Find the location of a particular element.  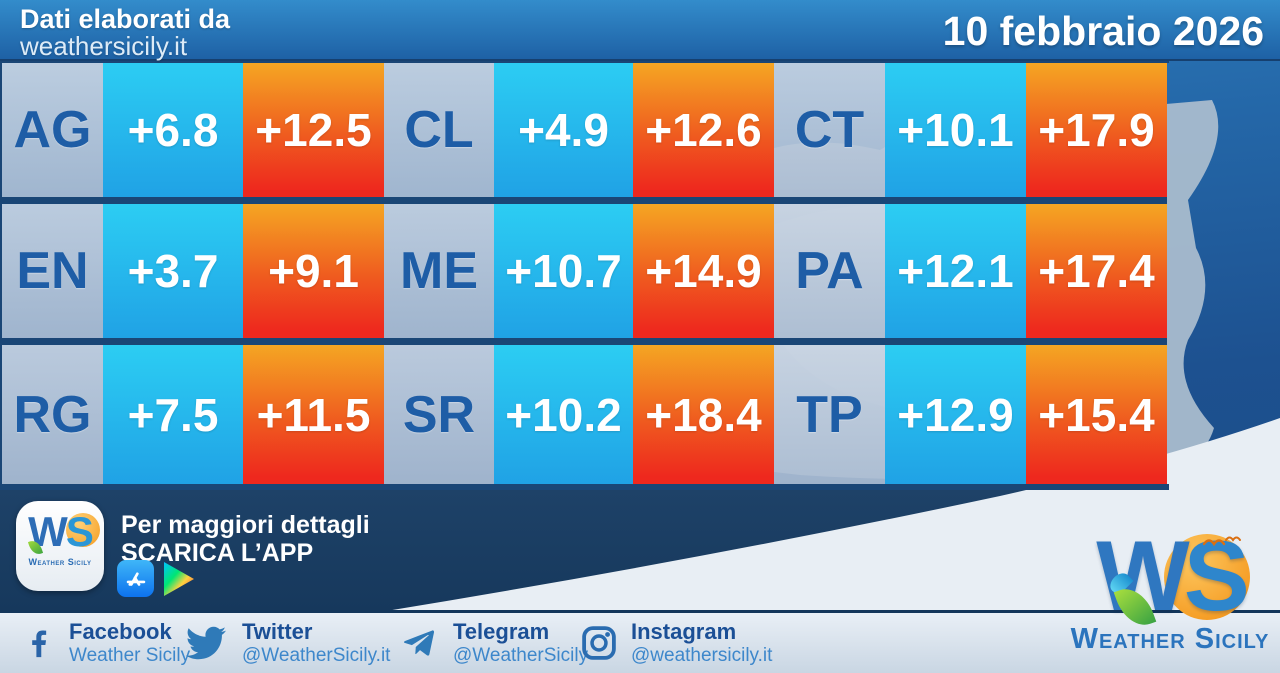

social-handle: @WeatherSicily.it is located at coordinates (316, 655).